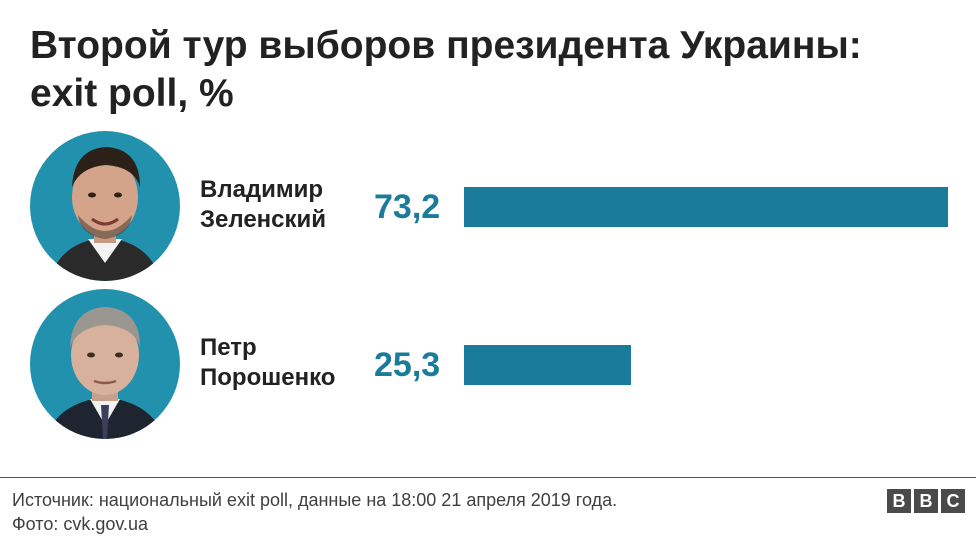 The height and width of the screenshot is (549, 976). I want to click on footer-divider, so click(488, 477).